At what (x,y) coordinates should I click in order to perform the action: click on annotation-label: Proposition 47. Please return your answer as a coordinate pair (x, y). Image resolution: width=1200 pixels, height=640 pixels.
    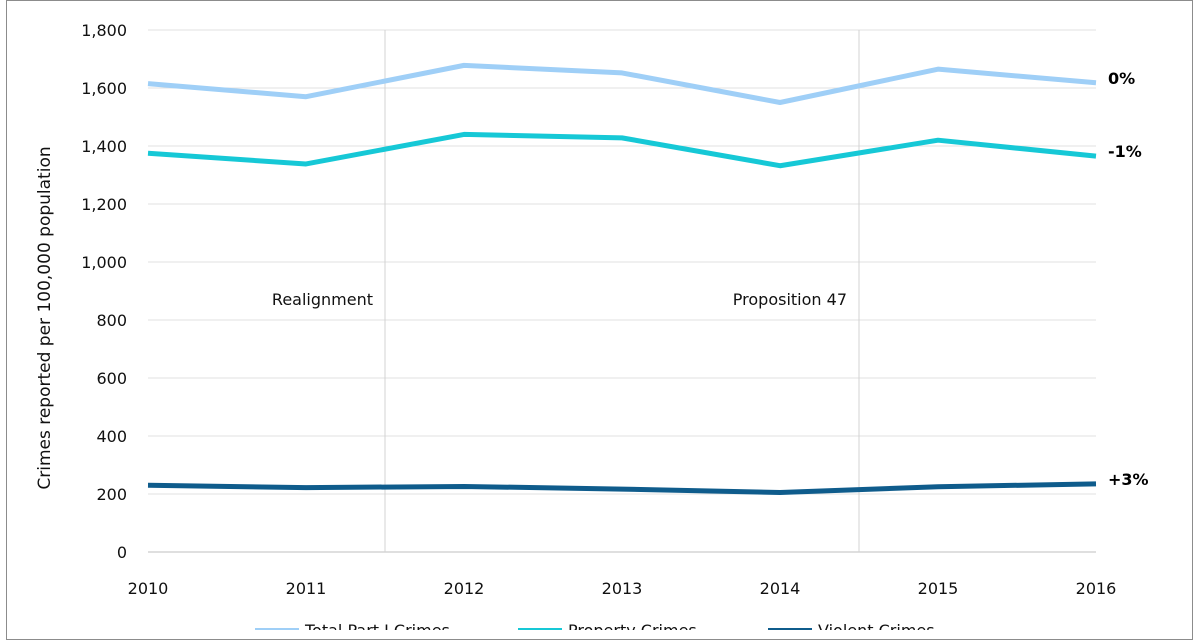
    Looking at the image, I should click on (790, 299).